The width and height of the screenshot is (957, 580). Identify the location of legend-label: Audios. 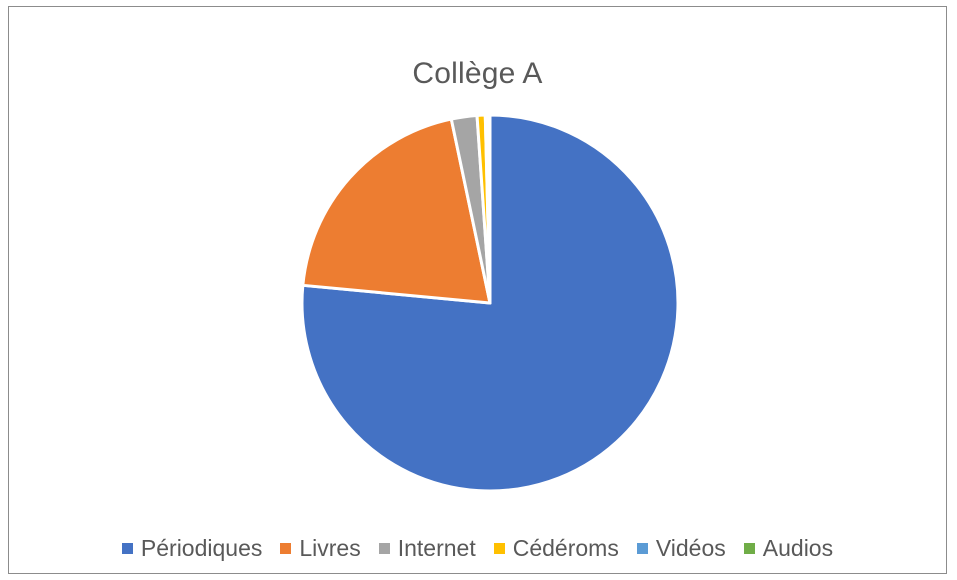
(798, 548).